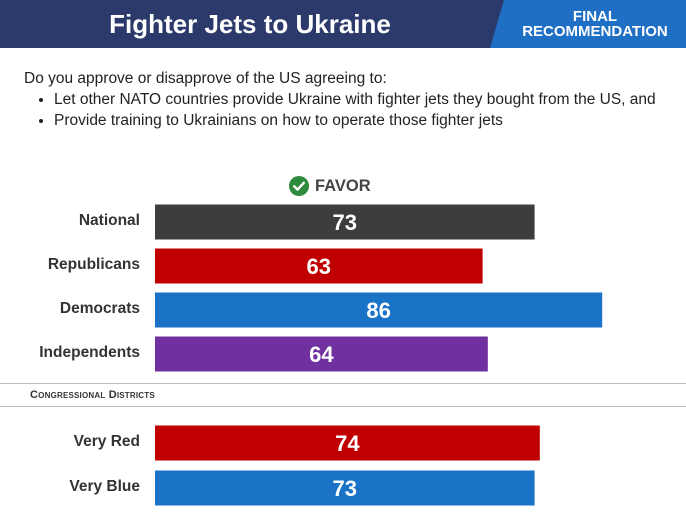 Image resolution: width=686 pixels, height=516 pixels. What do you see at coordinates (109, 220) in the screenshot?
I see `category-label: National` at bounding box center [109, 220].